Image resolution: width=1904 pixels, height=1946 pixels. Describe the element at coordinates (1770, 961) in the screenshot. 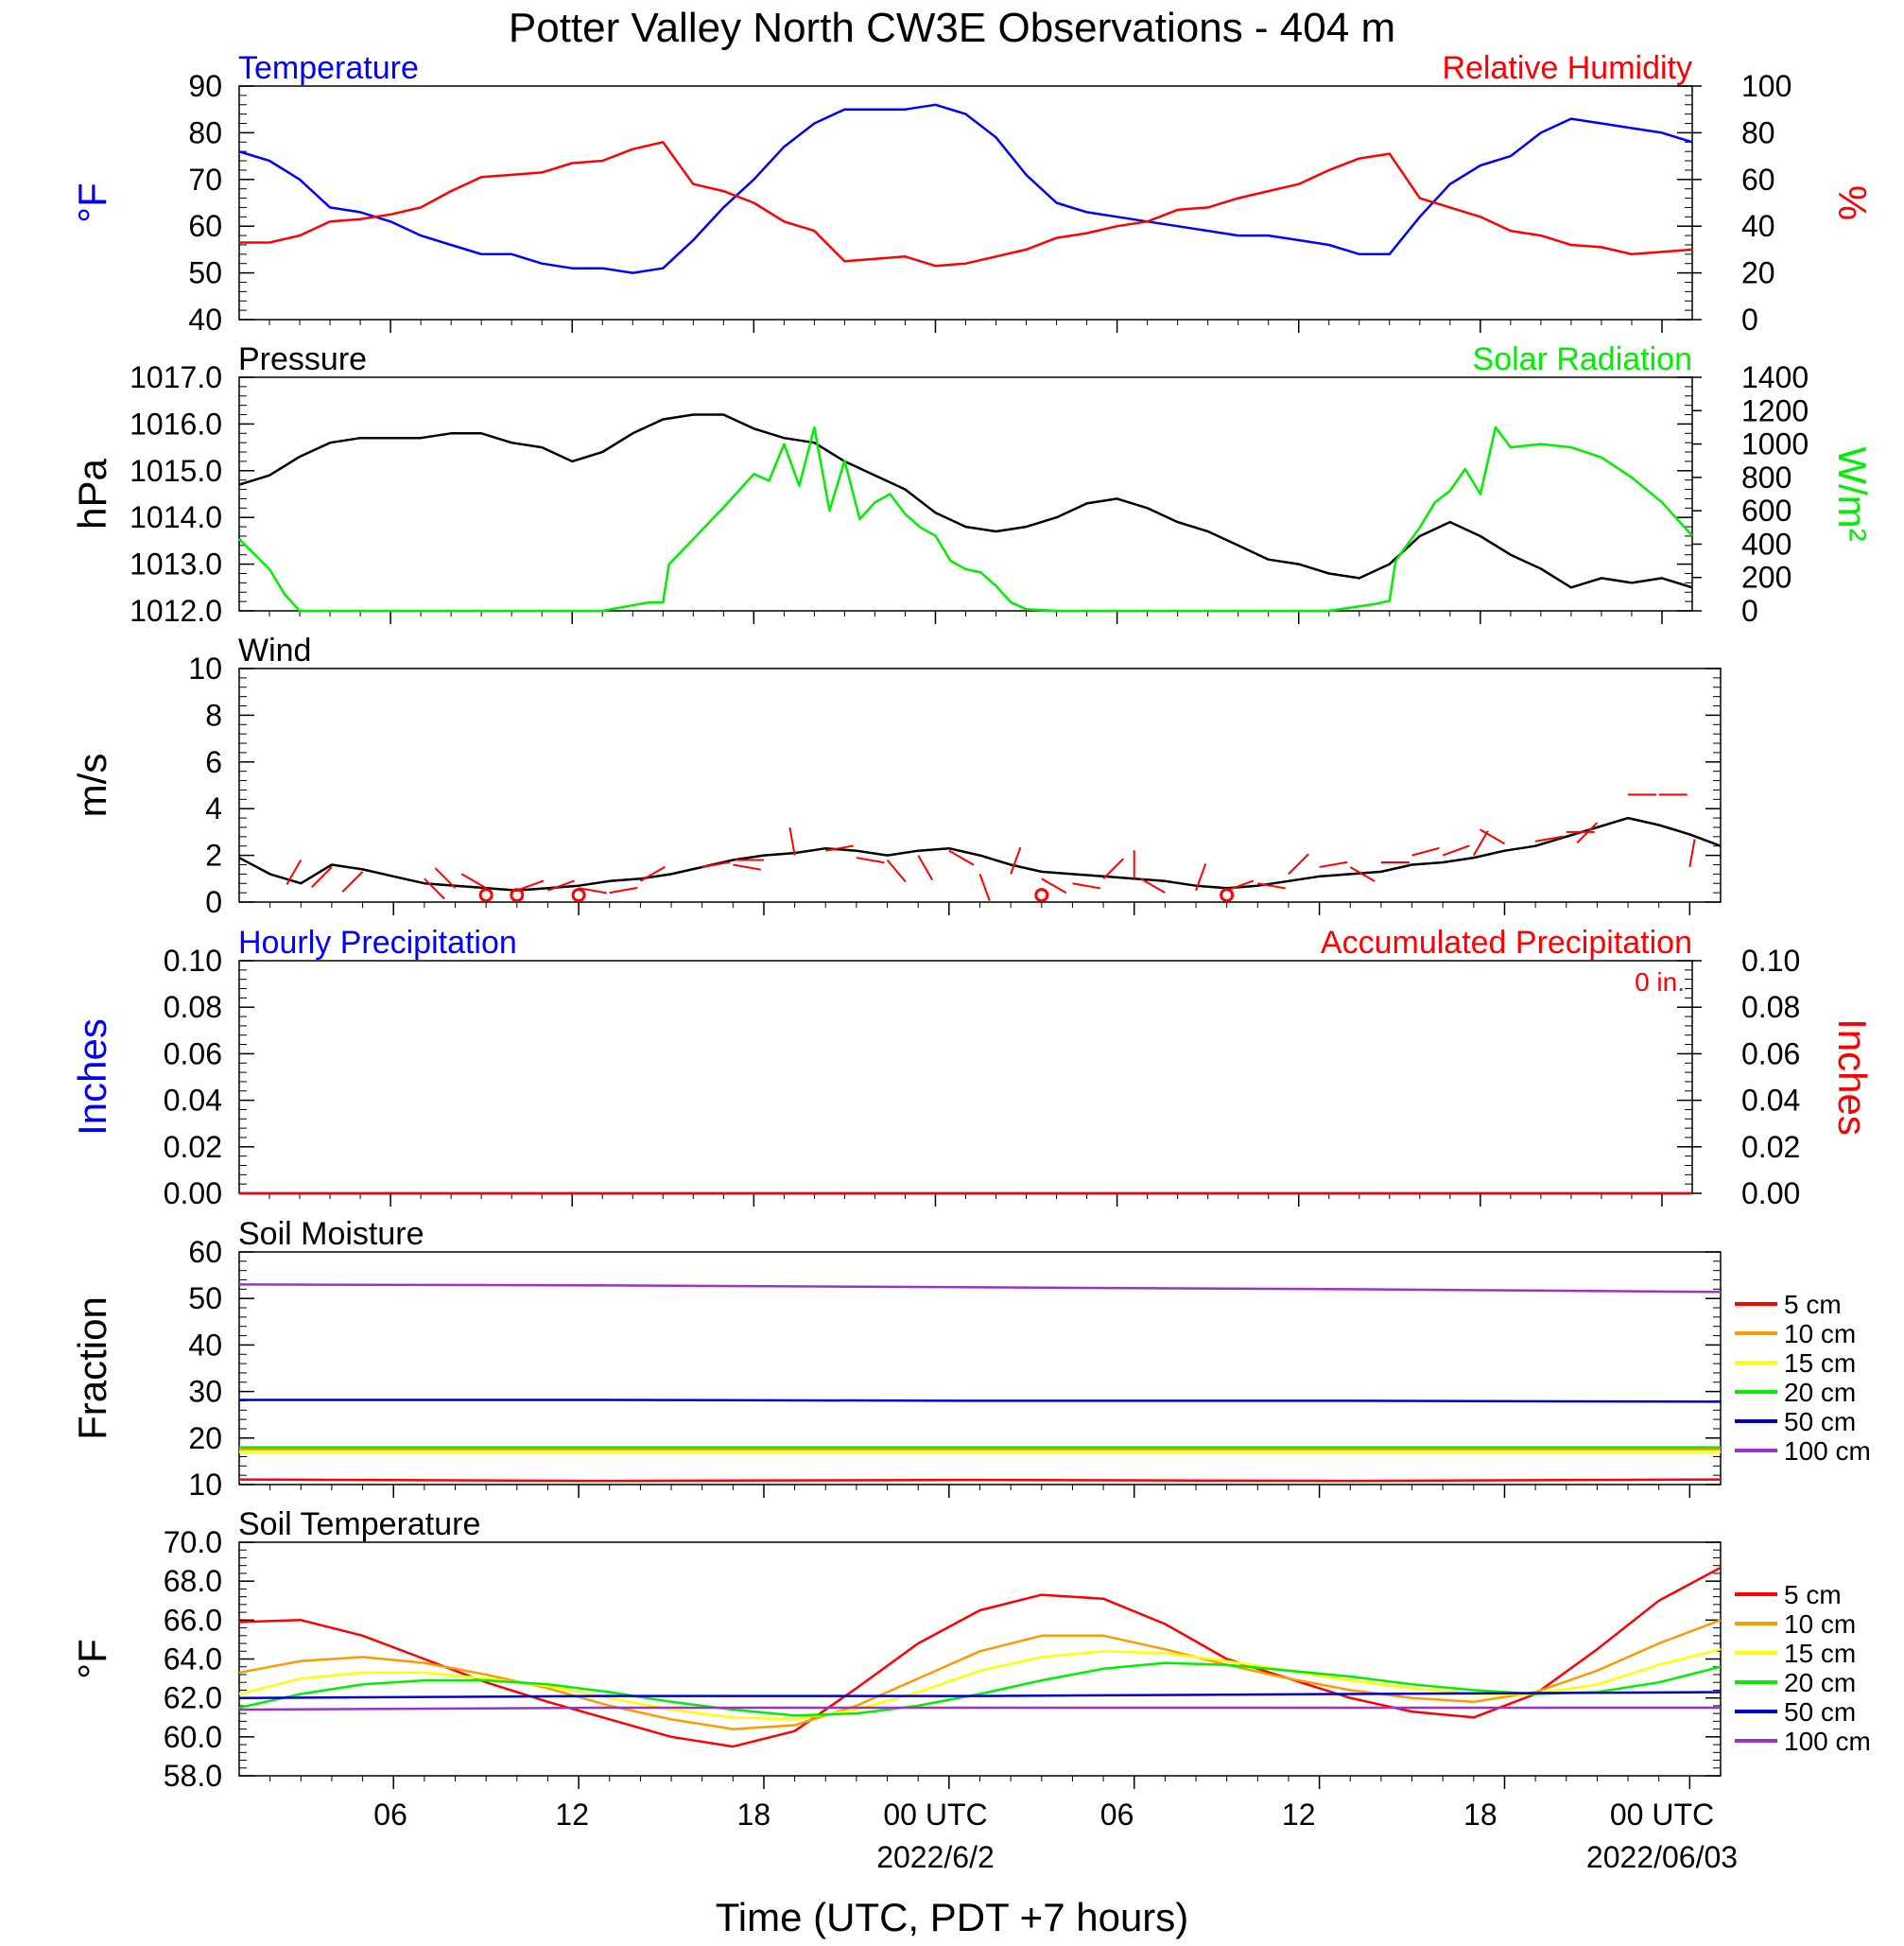

I see `y-tick-label-right: 0.10` at that location.